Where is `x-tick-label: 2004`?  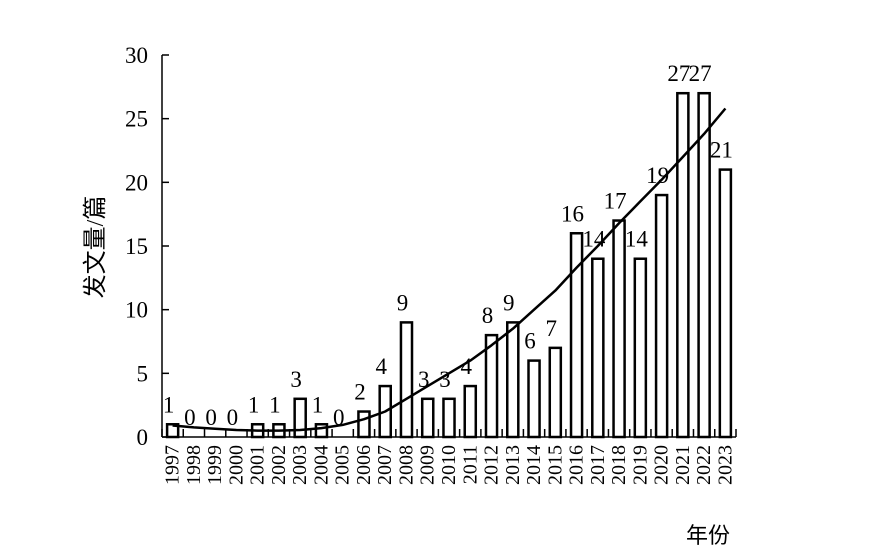 x-tick-label: 2004 is located at coordinates (321, 465).